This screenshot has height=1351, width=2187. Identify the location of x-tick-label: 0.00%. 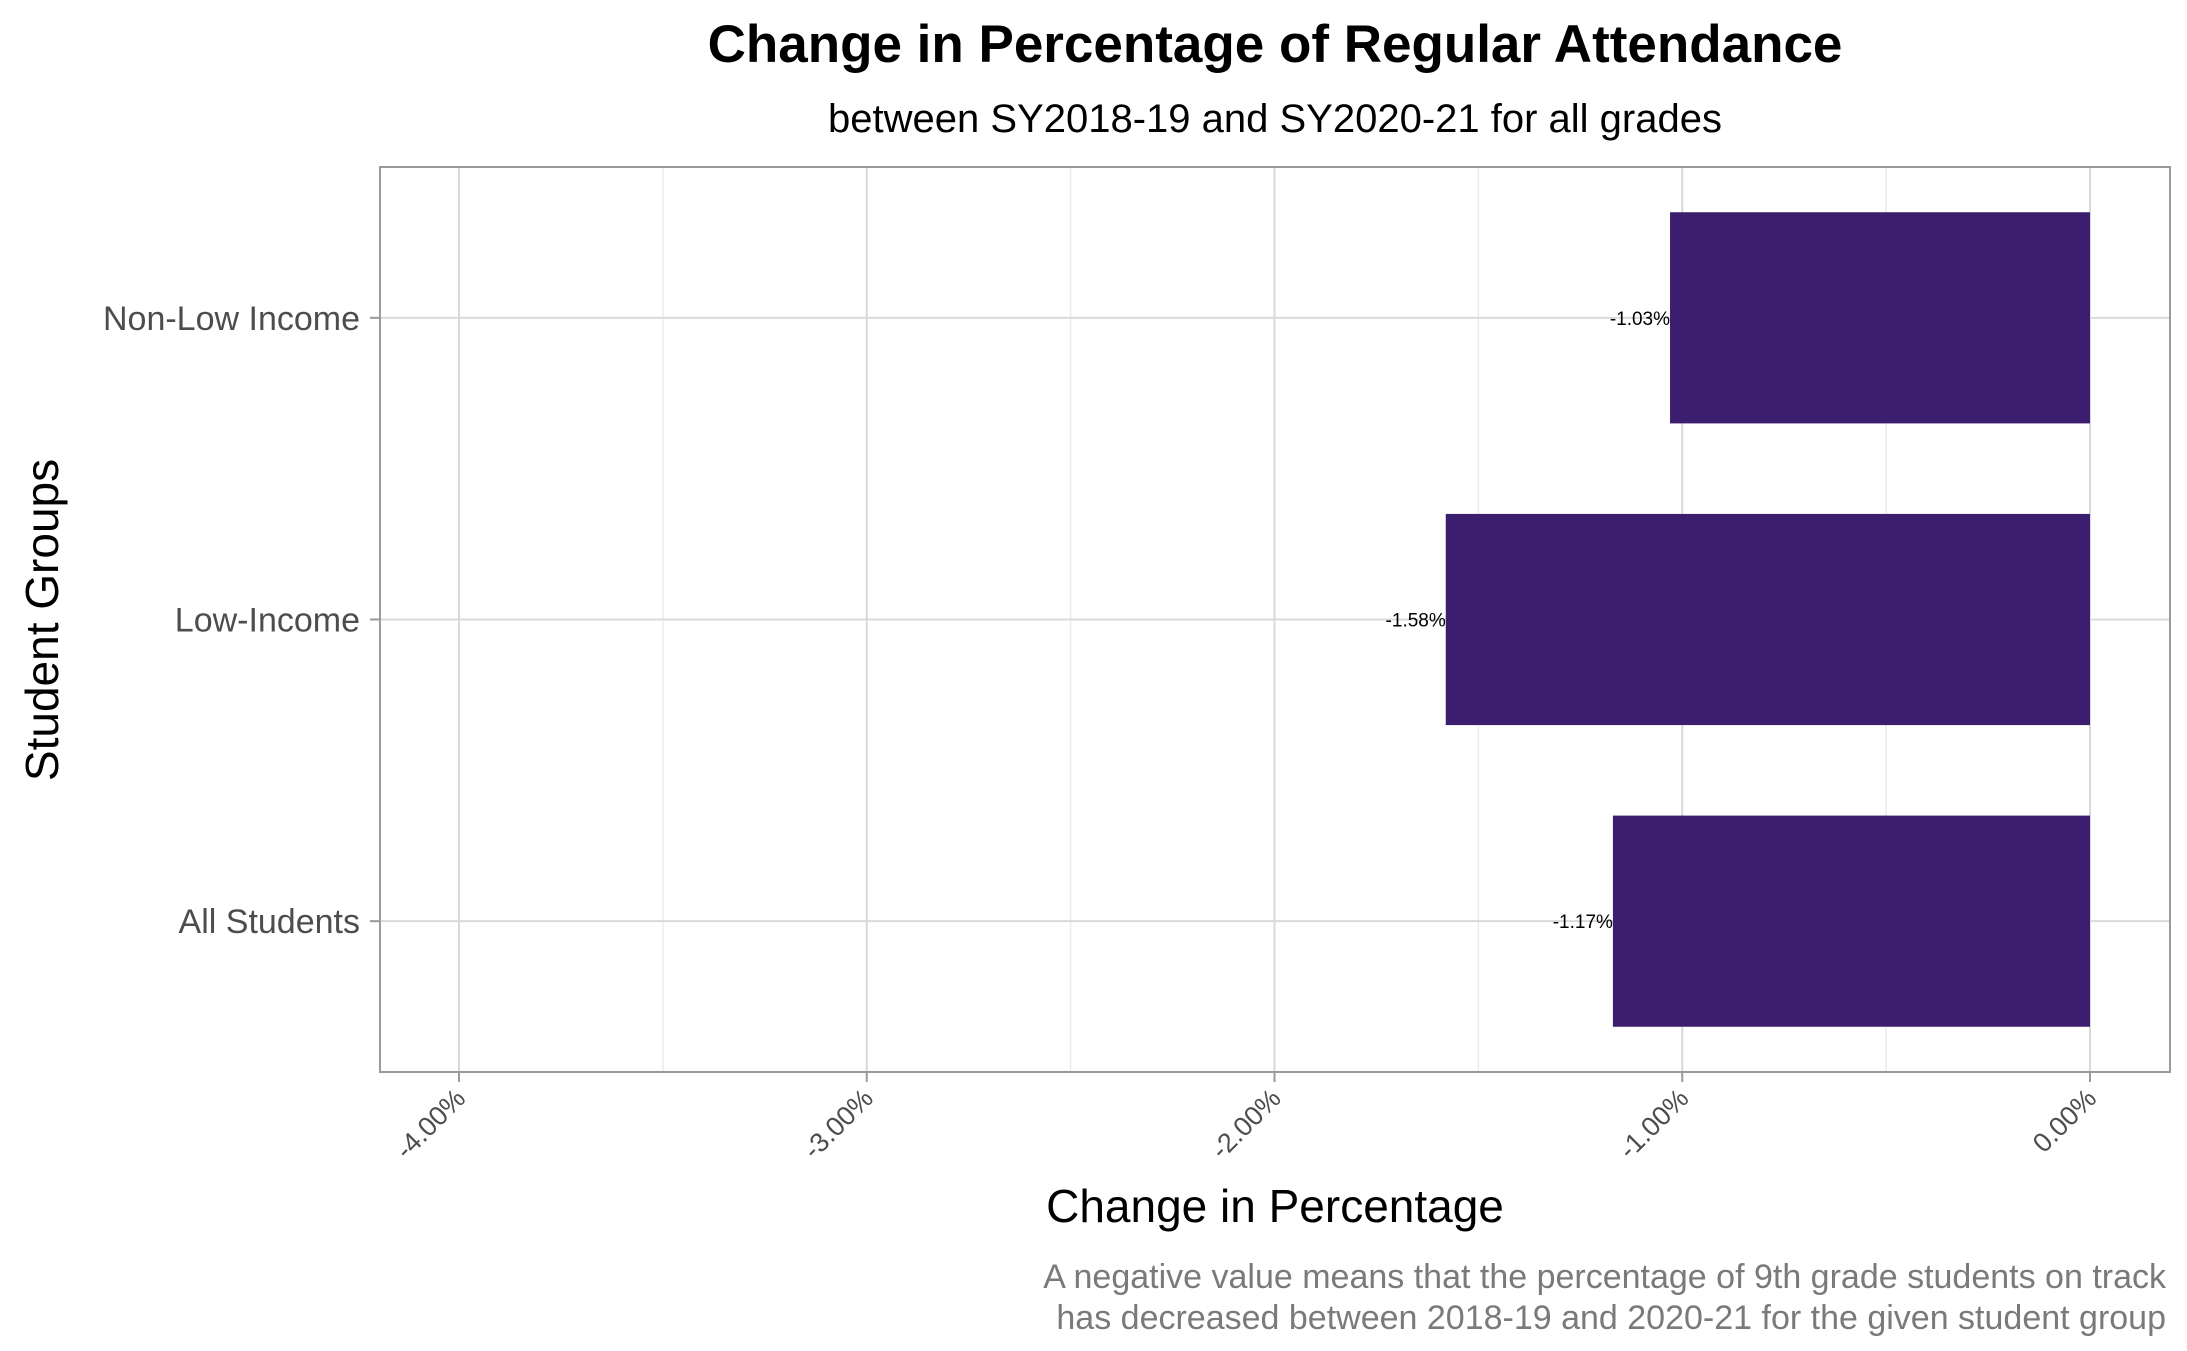
(2064, 1120).